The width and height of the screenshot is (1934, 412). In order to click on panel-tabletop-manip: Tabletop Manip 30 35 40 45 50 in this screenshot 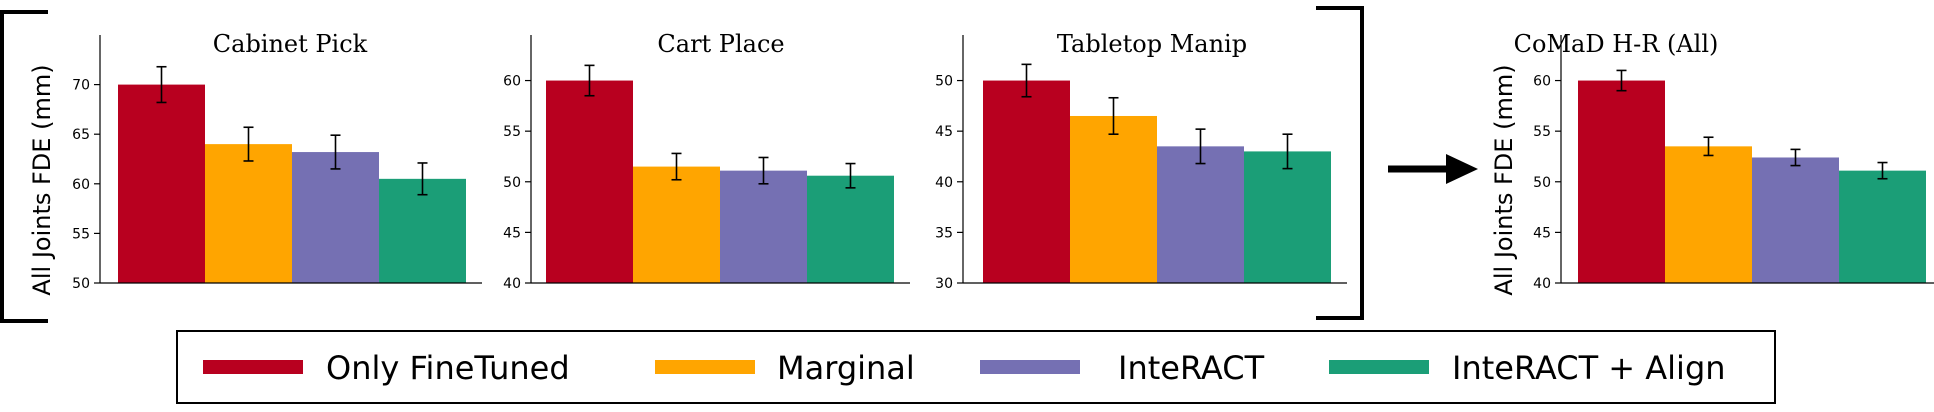, I will do `click(1141, 161)`.